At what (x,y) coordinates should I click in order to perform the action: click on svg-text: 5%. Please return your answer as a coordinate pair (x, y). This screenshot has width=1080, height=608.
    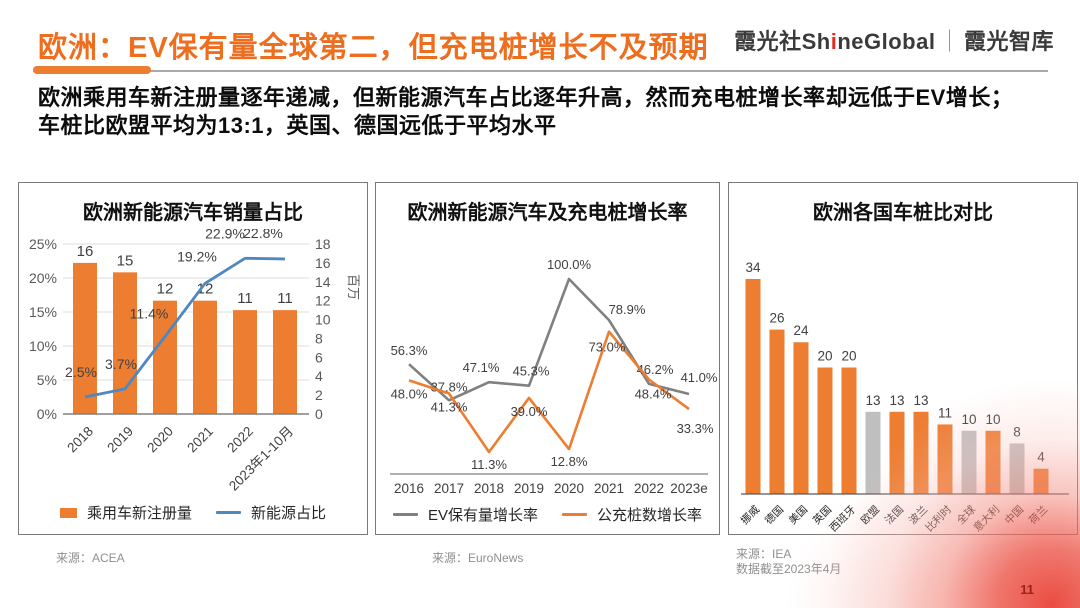
    Looking at the image, I should click on (47, 380).